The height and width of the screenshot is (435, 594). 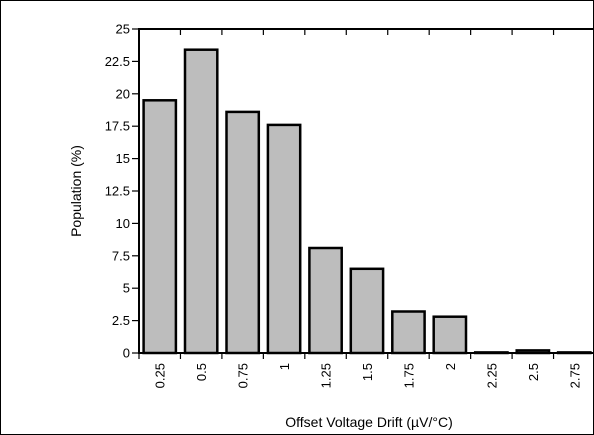 What do you see at coordinates (201, 372) in the screenshot?
I see `x-tick-label: 0.5` at bounding box center [201, 372].